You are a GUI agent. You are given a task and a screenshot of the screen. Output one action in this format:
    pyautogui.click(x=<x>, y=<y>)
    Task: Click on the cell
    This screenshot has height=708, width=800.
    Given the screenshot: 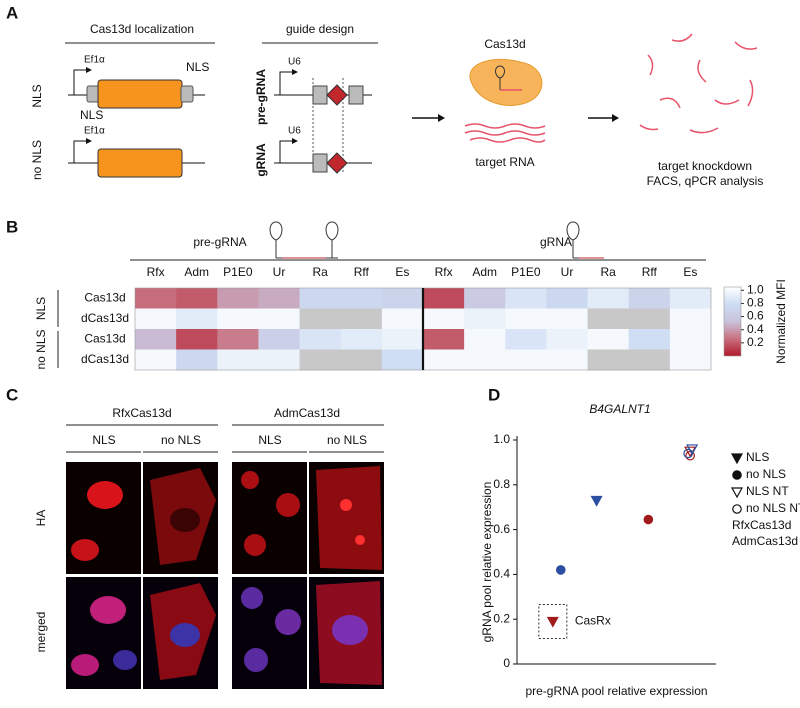 What is the action you would take?
    pyautogui.click(x=349, y=518)
    